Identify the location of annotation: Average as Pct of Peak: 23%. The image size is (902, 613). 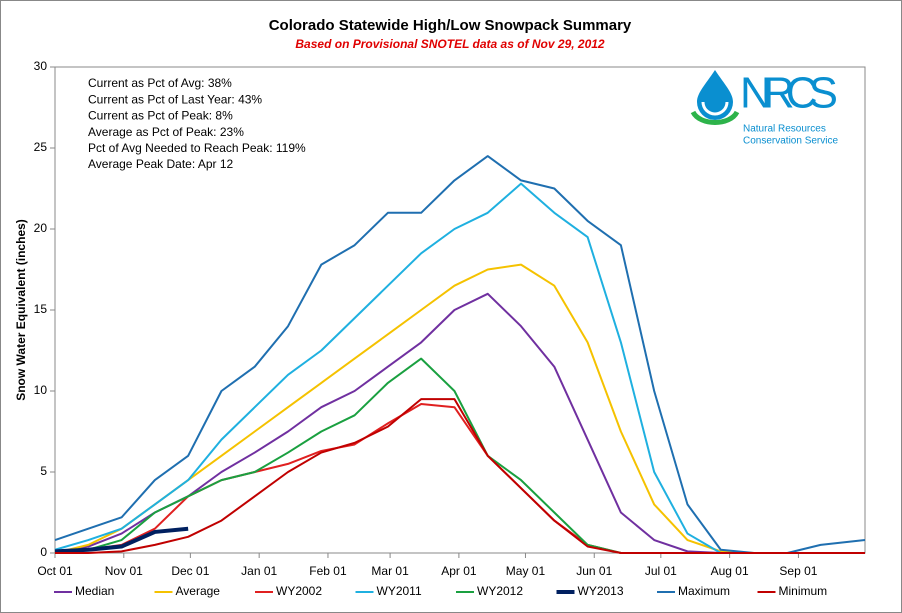
(166, 132).